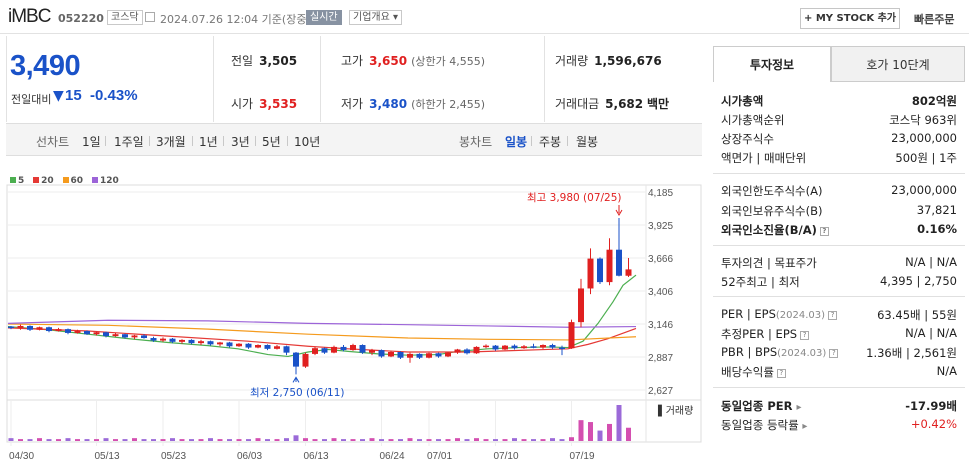 The width and height of the screenshot is (969, 464). I want to click on week52-row: 52주최고 | 최저 4,395 | 2,750, so click(839, 281).